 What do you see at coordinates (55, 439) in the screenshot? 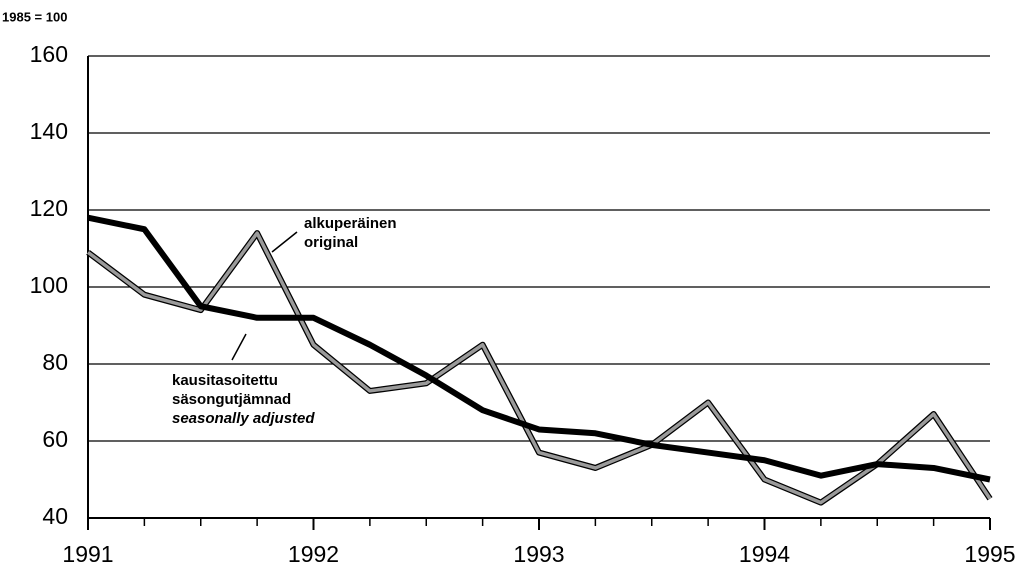
I see `y-tick-label: 60` at bounding box center [55, 439].